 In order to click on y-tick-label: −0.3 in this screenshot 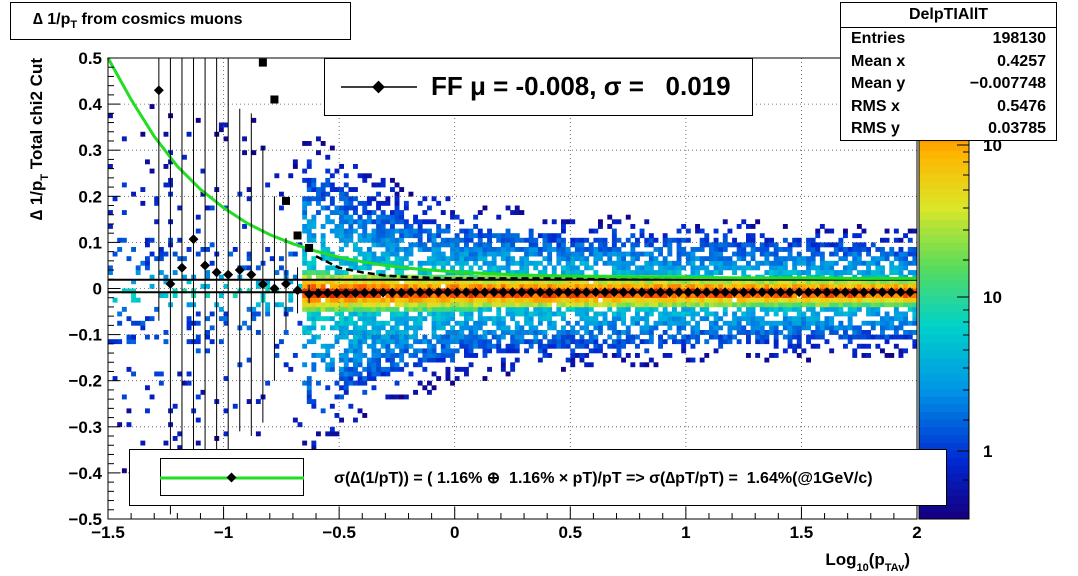, I will do `click(85, 427)`.